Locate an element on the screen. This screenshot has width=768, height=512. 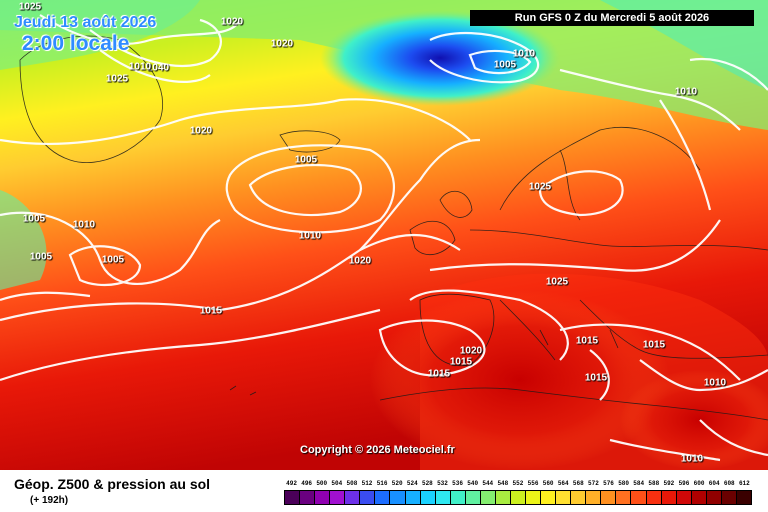
forecast-hour: (+ 192h) is located at coordinates (49, 500).